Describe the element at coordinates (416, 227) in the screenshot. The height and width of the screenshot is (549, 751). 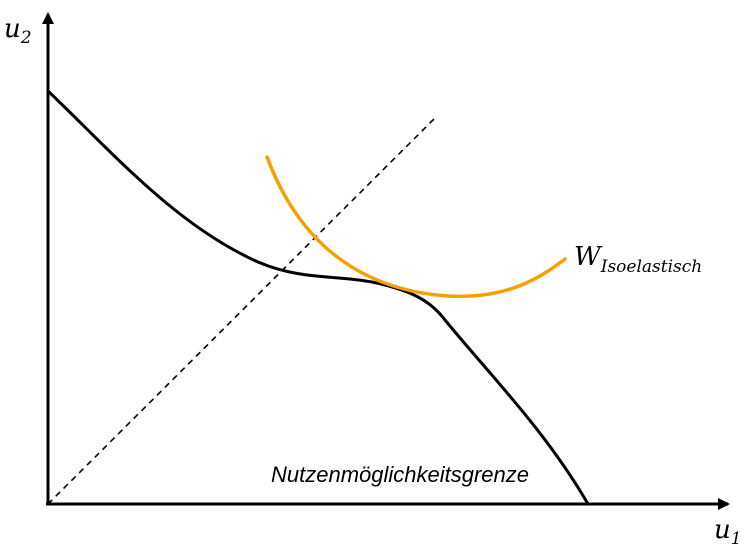
I see `isoelastic-welfare-curve` at that location.